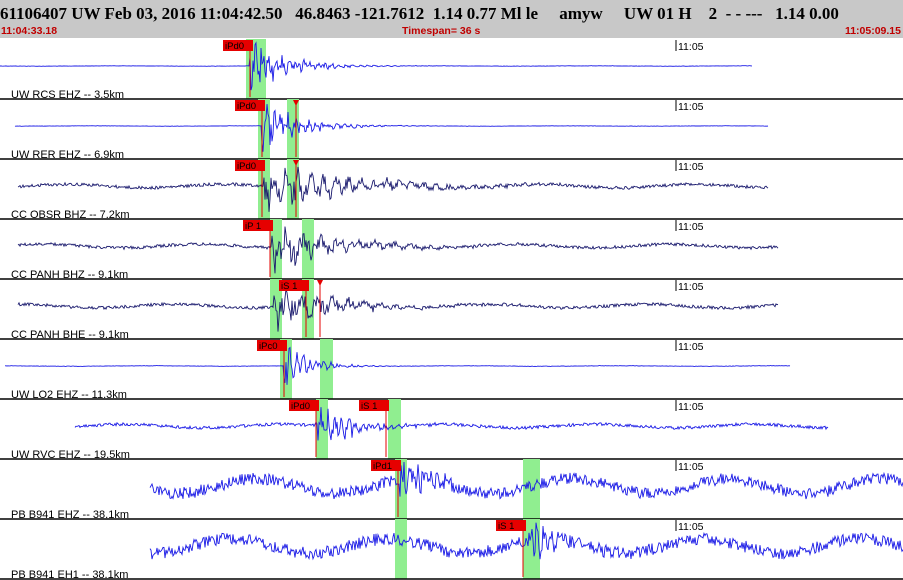 This screenshot has width=903, height=580. Describe the element at coordinates (70, 215) in the screenshot. I see `station-label: CC OBSR BHZ -- 7.2km` at that location.